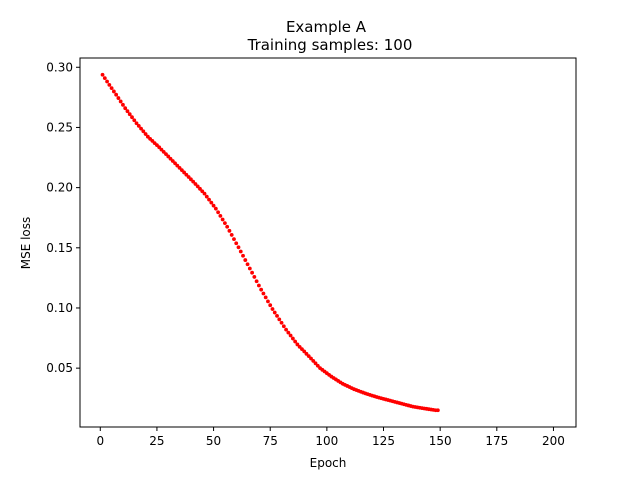 This screenshot has width=640, height=480. Describe the element at coordinates (100, 441) in the screenshot. I see `x-tick-label: 0` at that location.